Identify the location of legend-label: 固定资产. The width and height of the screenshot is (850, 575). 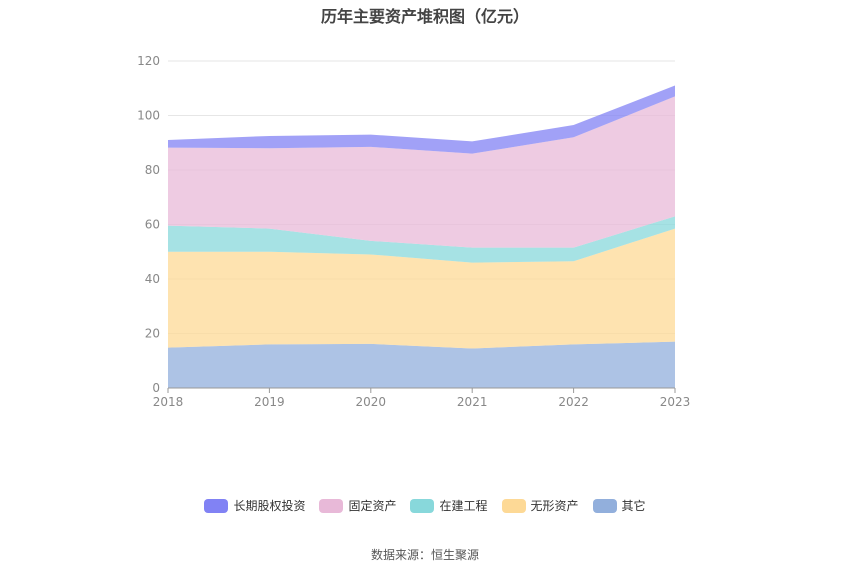
(372, 506).